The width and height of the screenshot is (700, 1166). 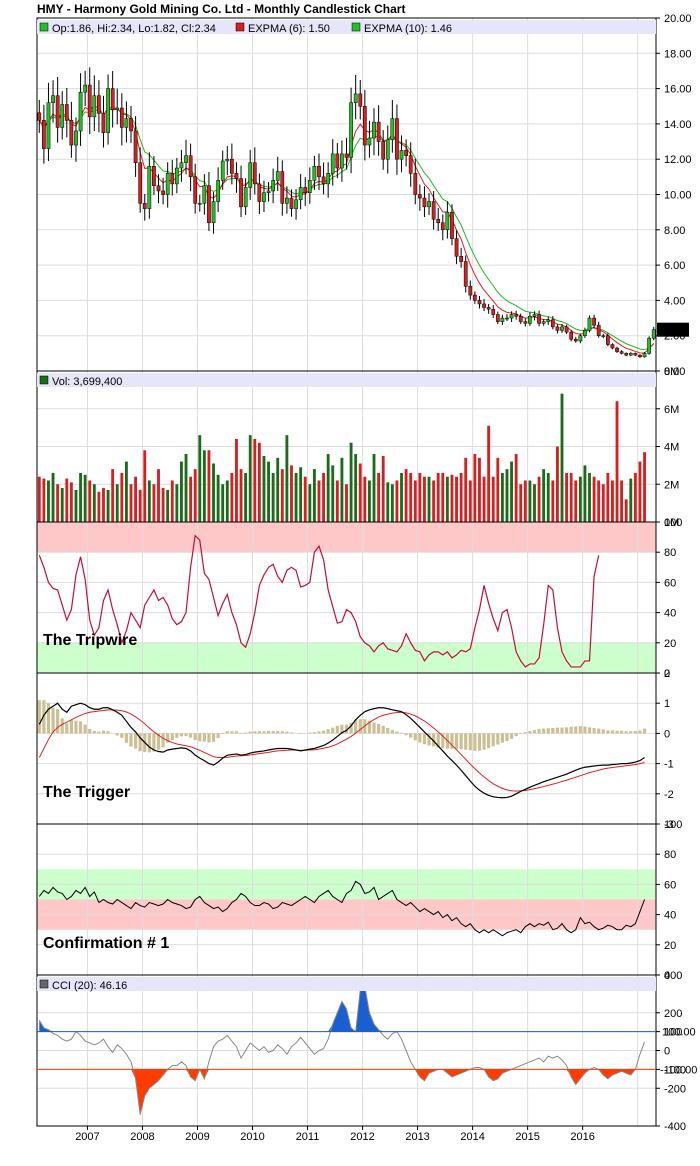 I want to click on tripwire-tick-label: 100, so click(x=673, y=523).